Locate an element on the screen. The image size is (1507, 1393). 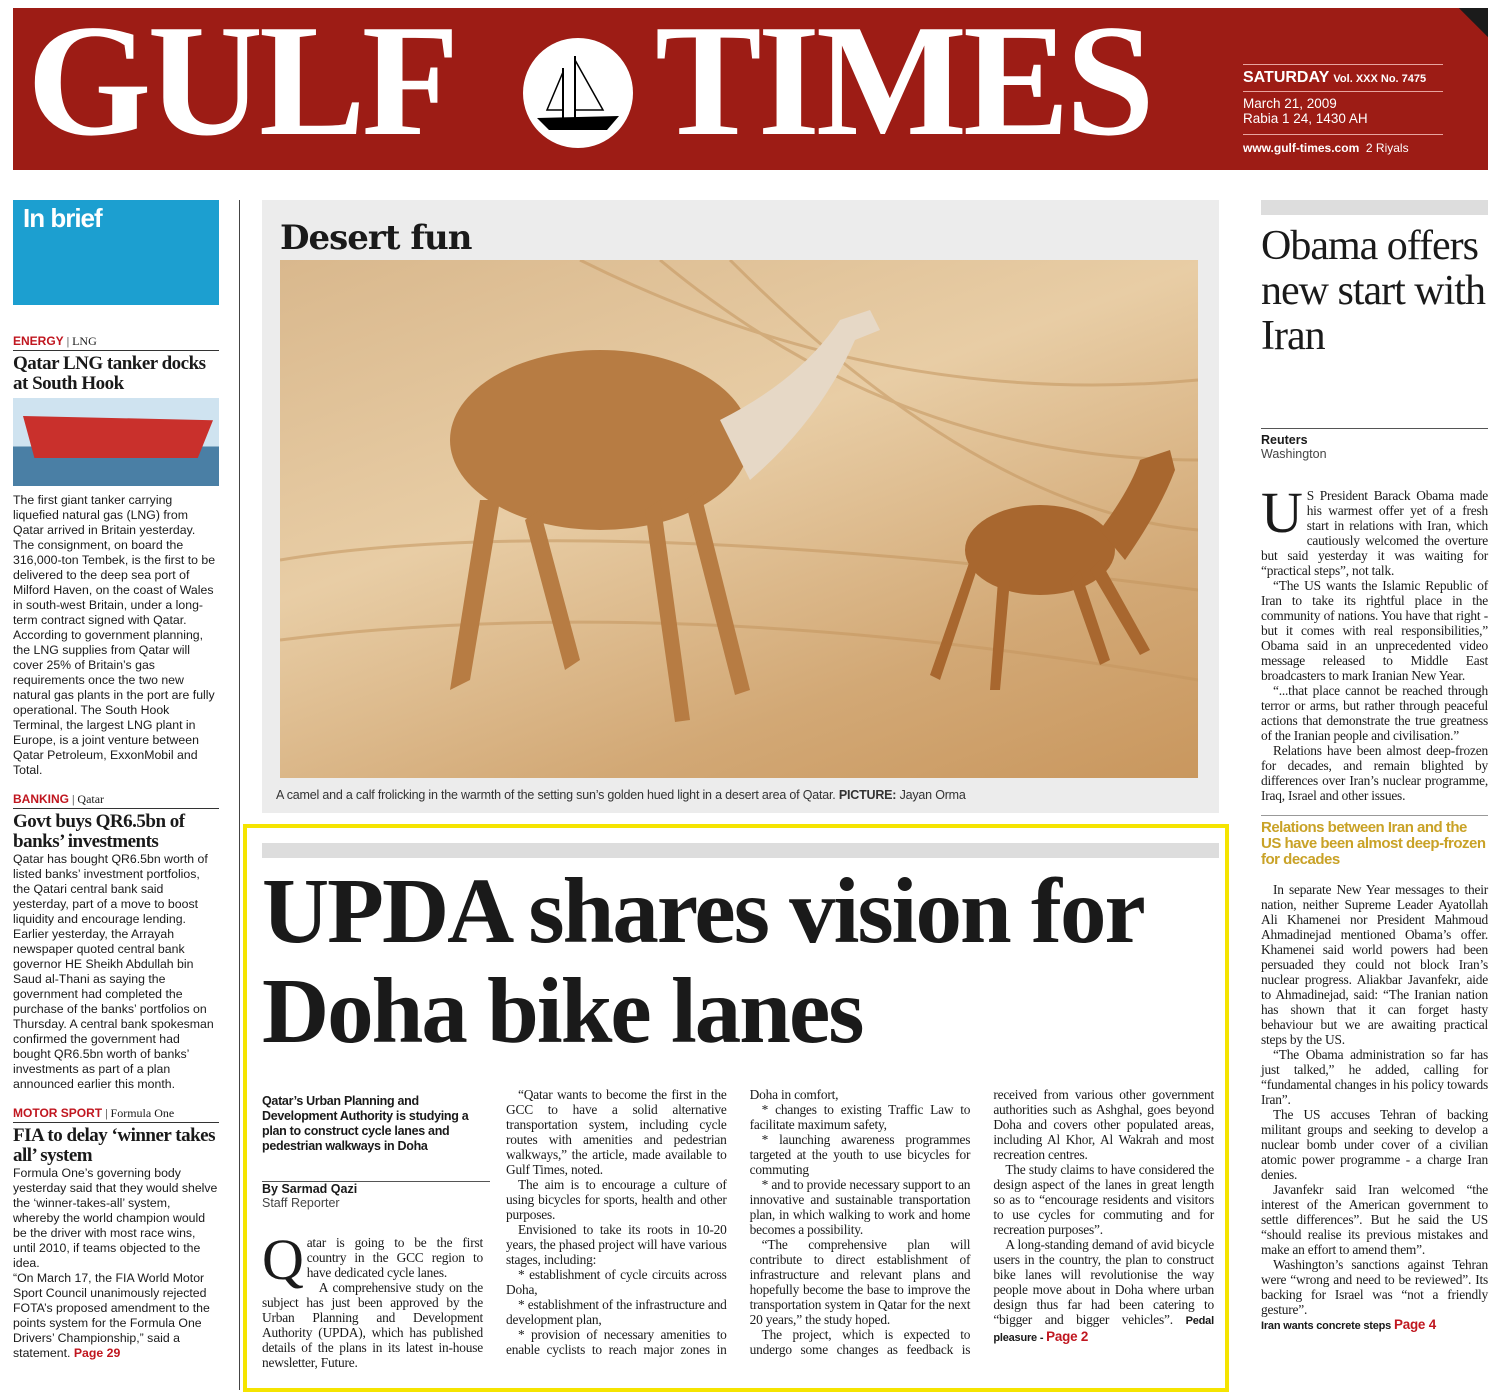
section-label: BANKING is located at coordinates (41, 799).